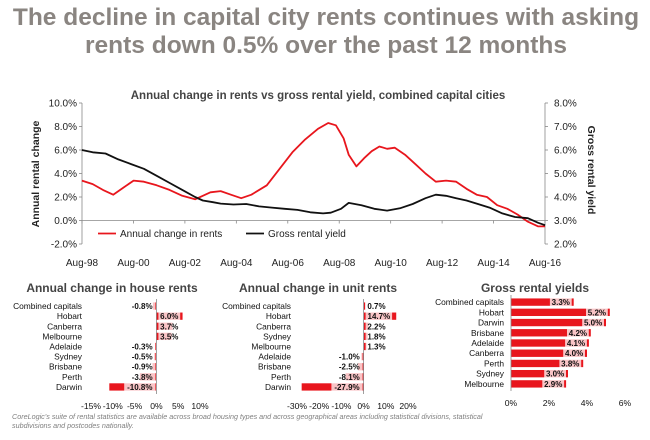 The width and height of the screenshot is (650, 440). I want to click on y-right-tick-label: 3.0%, so click(565, 221).